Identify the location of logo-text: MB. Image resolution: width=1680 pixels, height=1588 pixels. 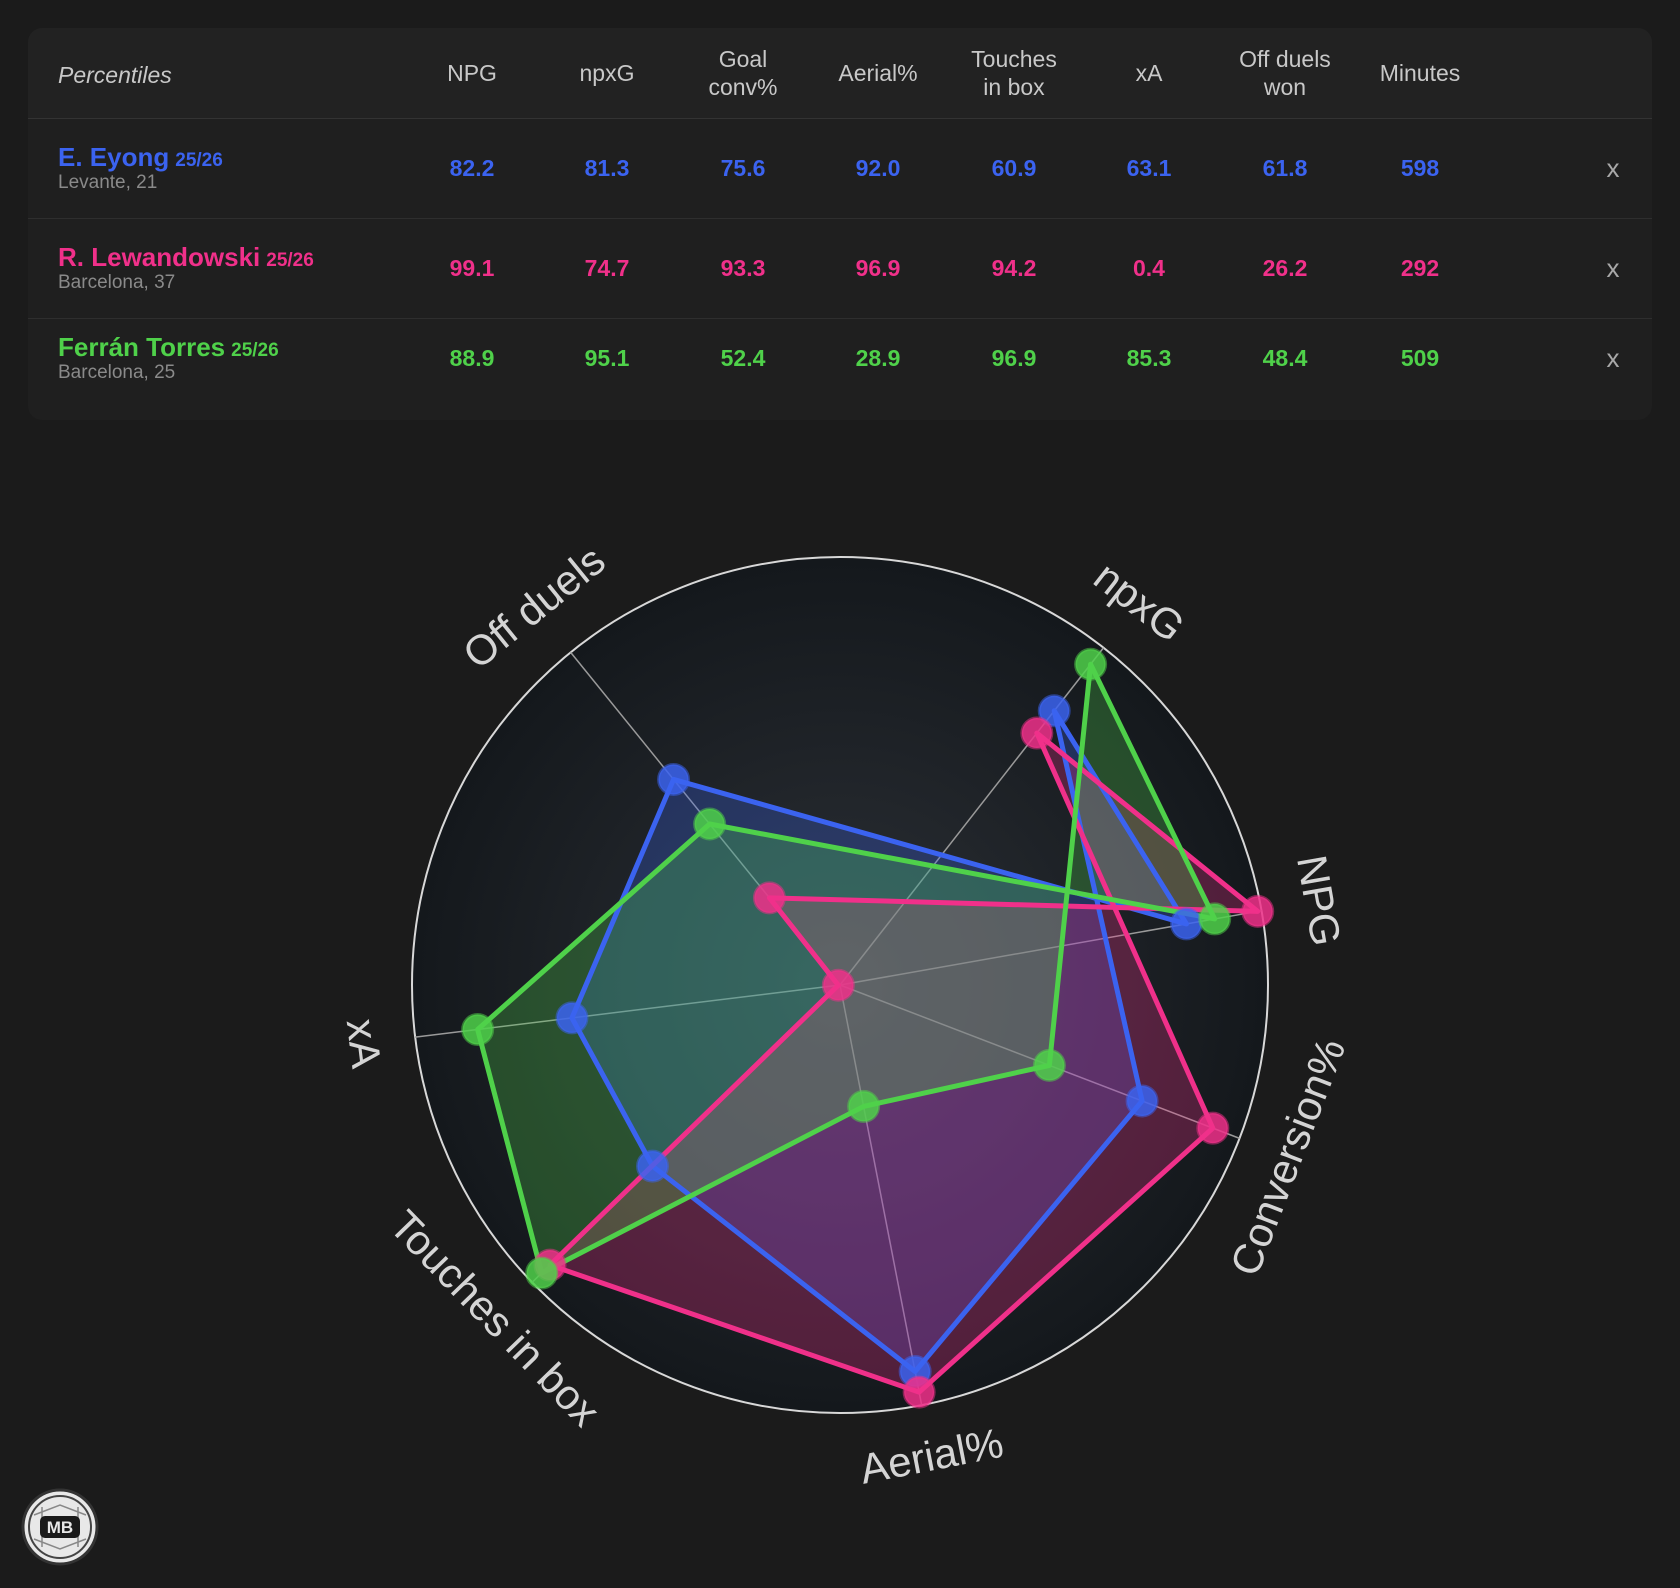
(60, 1527).